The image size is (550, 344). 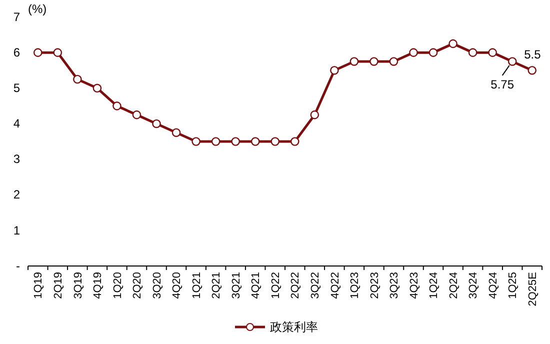 I want to click on x-tick-label: 1Q20, so click(x=118, y=285).